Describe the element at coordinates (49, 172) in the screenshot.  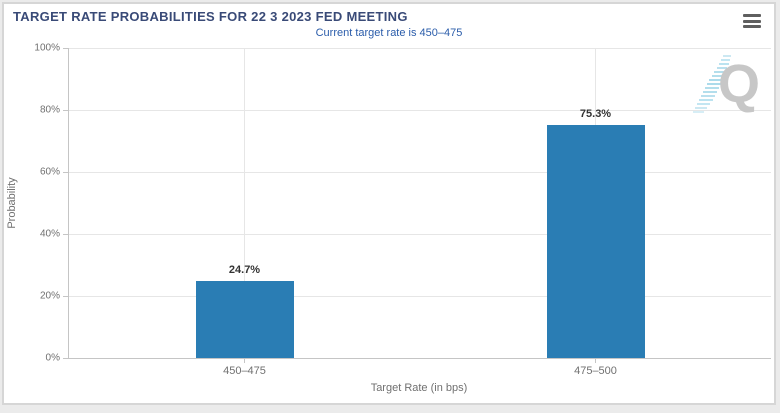
I see `y-axis-tick-label: 60%` at that location.